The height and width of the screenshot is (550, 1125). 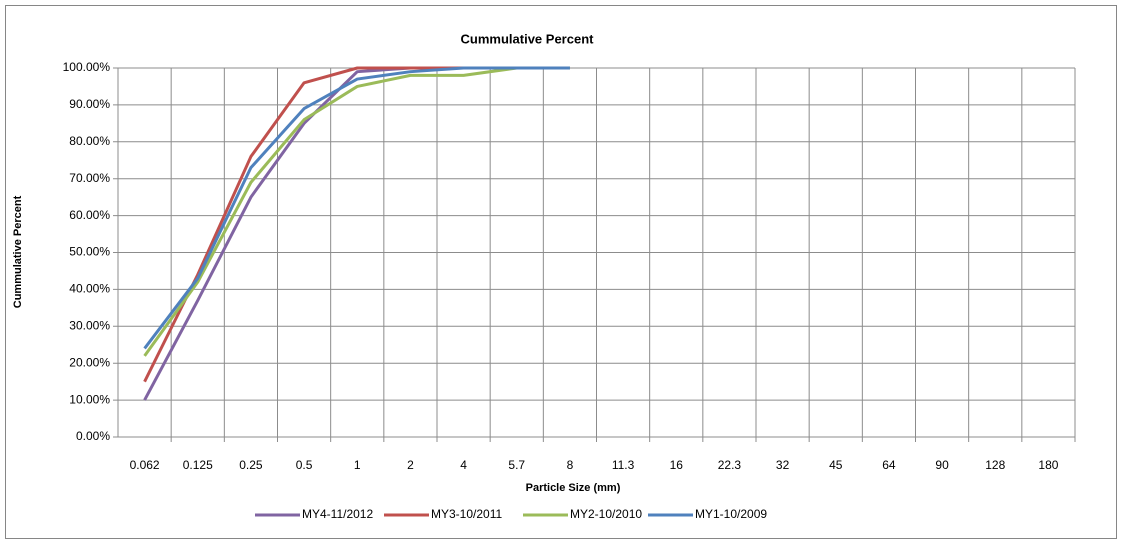 I want to click on y-tick-label: 100.00%, so click(x=87, y=67).